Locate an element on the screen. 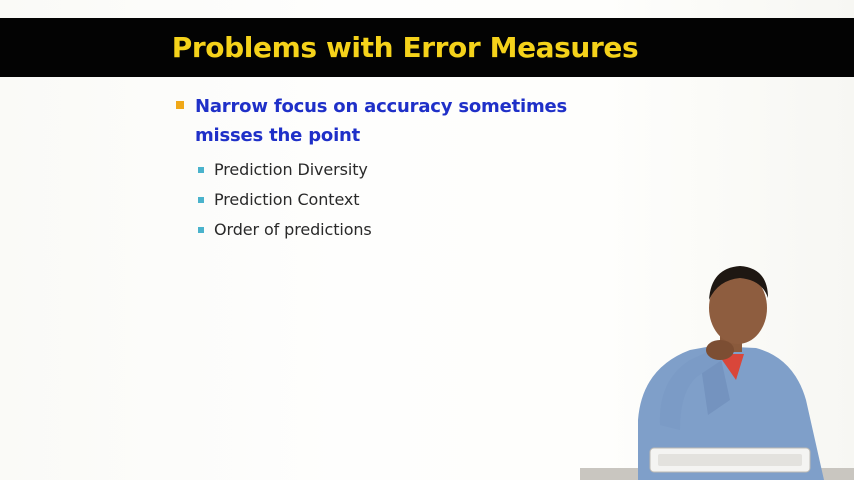 The image size is (854, 480). slide-title: Problems with Error Measures is located at coordinates (427, 47).